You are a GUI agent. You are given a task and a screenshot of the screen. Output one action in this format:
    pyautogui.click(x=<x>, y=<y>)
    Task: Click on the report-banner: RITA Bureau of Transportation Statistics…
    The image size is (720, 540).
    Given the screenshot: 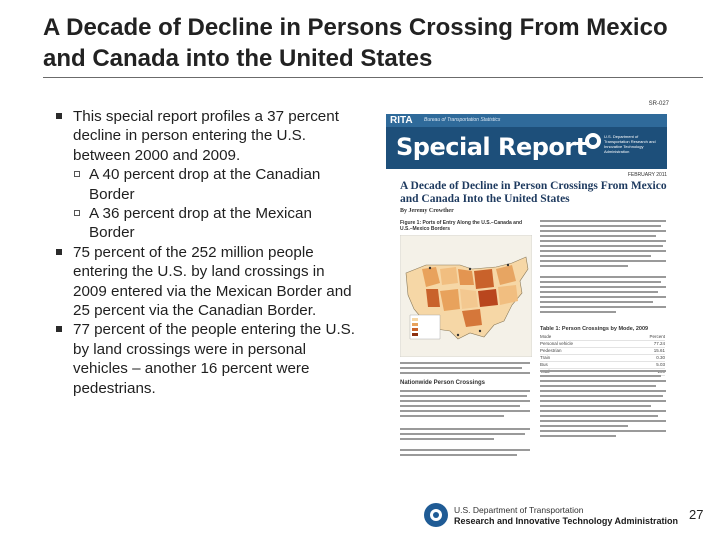 What is the action you would take?
    pyautogui.click(x=526, y=141)
    